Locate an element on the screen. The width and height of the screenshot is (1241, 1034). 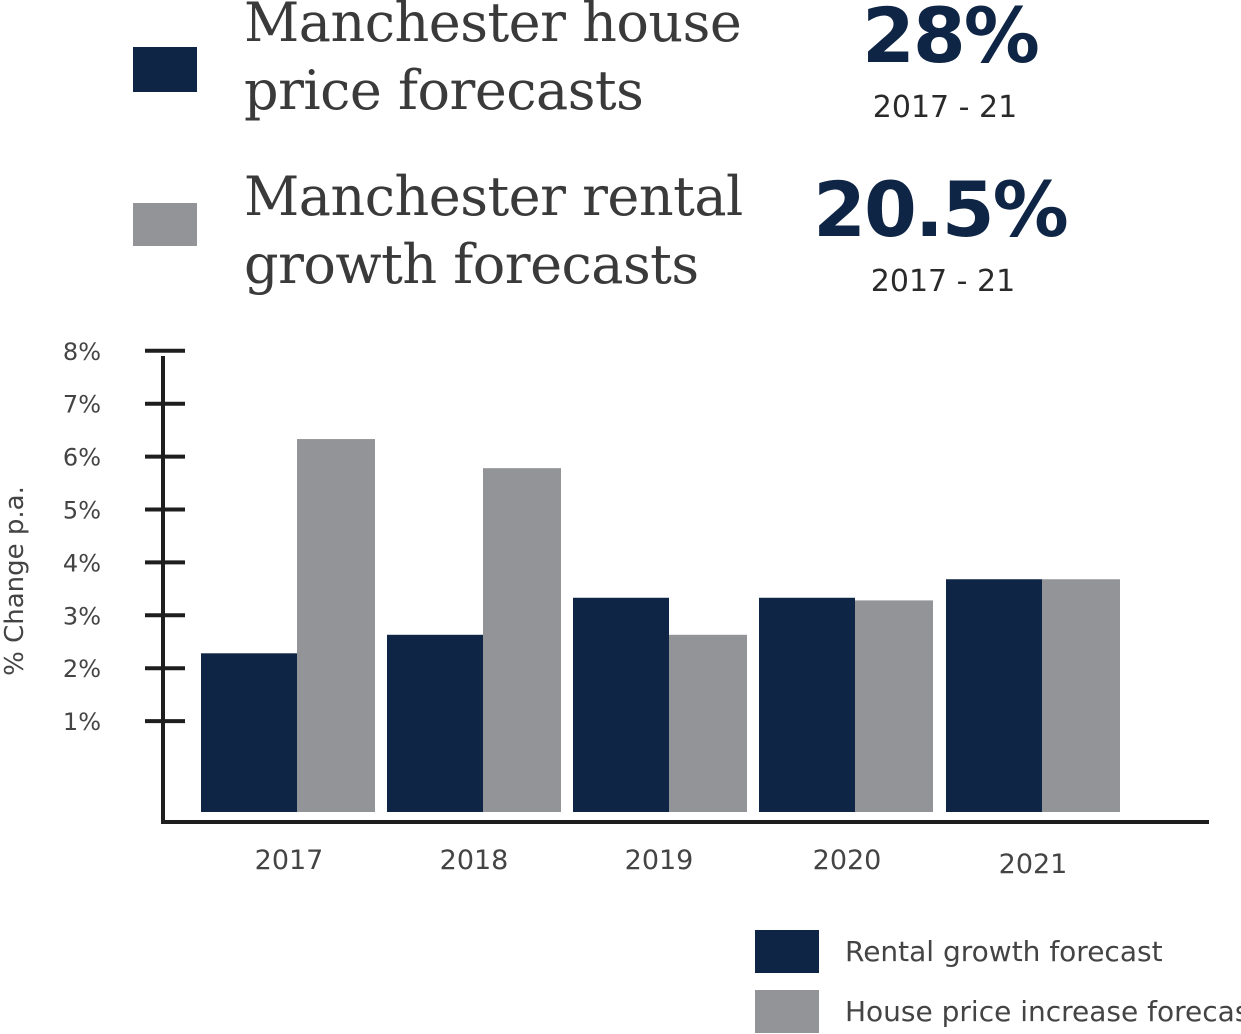
x-category-label-2021: 2021 is located at coordinates (1033, 864).